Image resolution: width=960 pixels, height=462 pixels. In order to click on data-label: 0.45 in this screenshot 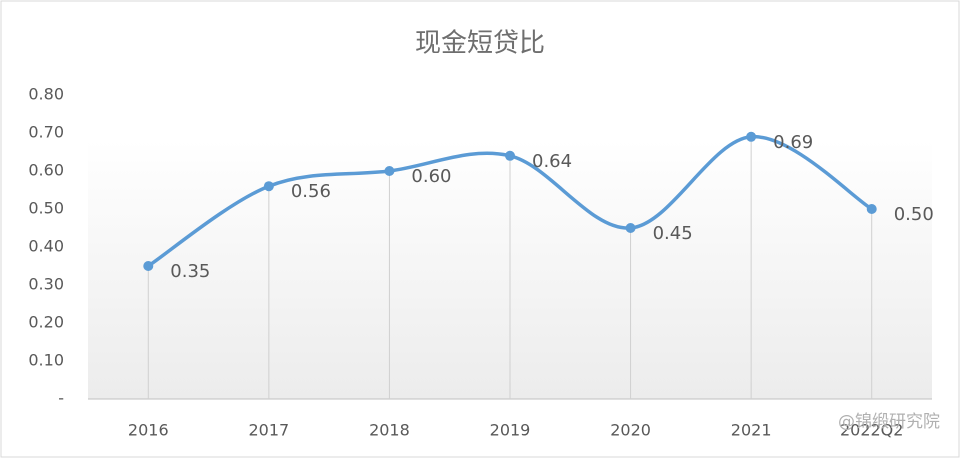, I will do `click(673, 233)`.